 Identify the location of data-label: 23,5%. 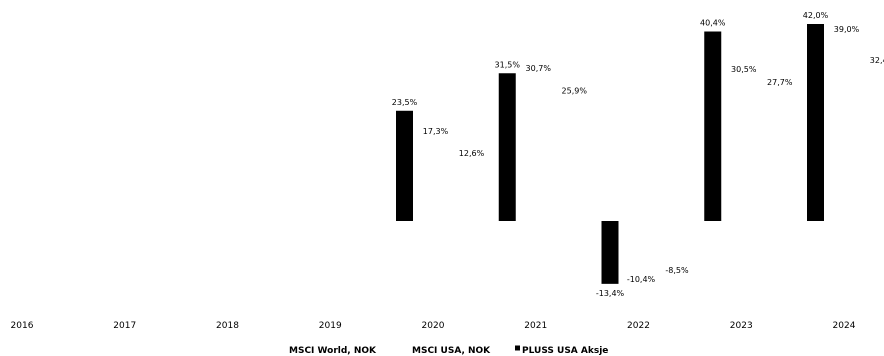
(405, 102).